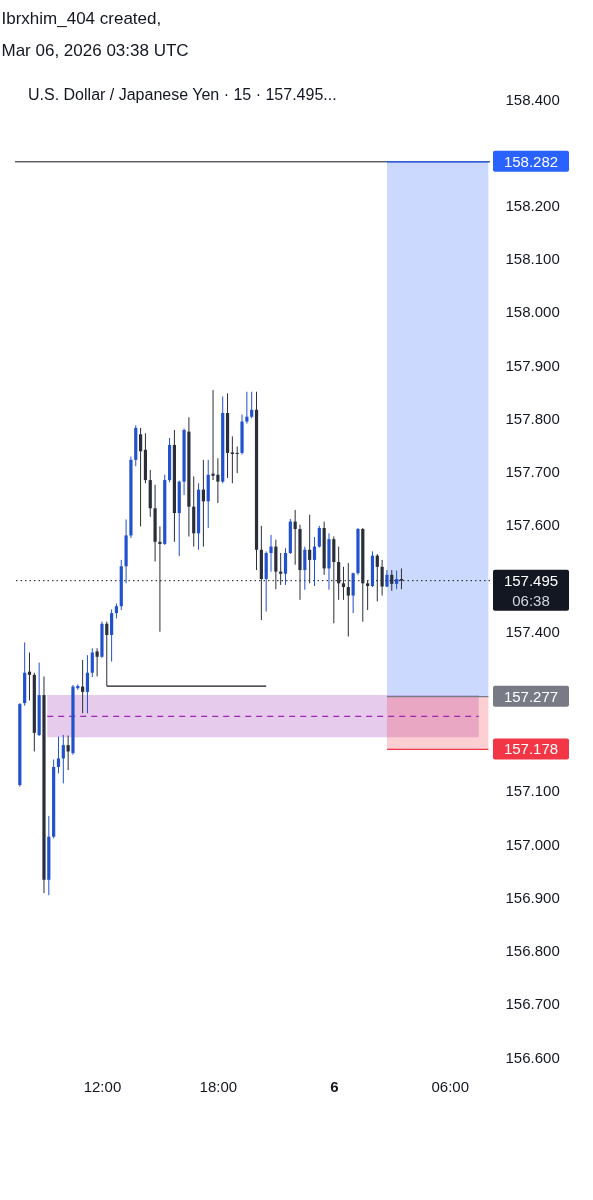 The image size is (593, 1200). I want to click on x-tick-label: 18:00, so click(218, 1086).